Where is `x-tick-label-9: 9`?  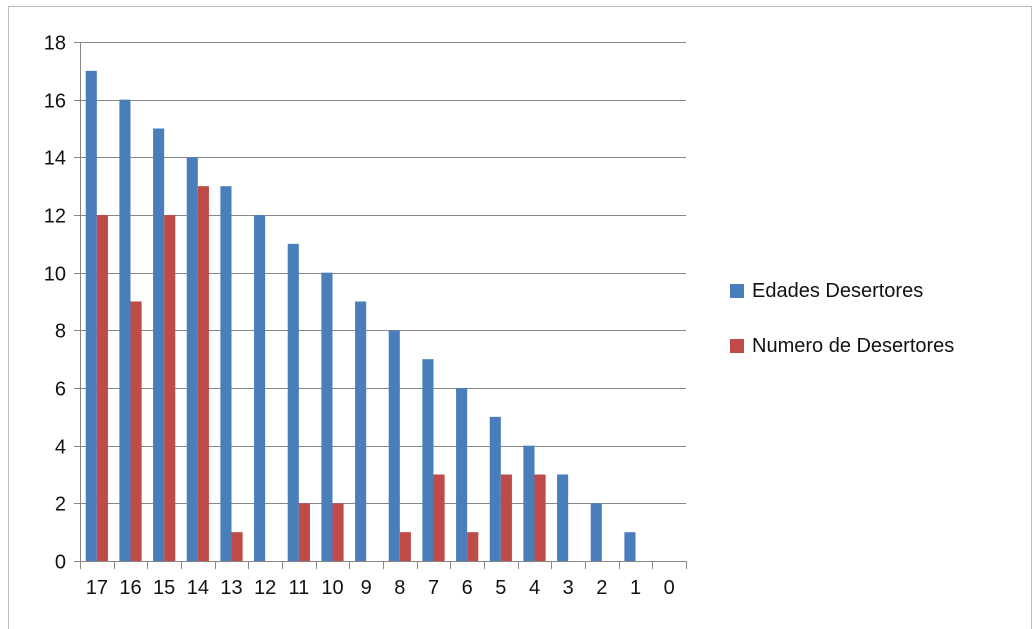
x-tick-label-9: 9 is located at coordinates (366, 588).